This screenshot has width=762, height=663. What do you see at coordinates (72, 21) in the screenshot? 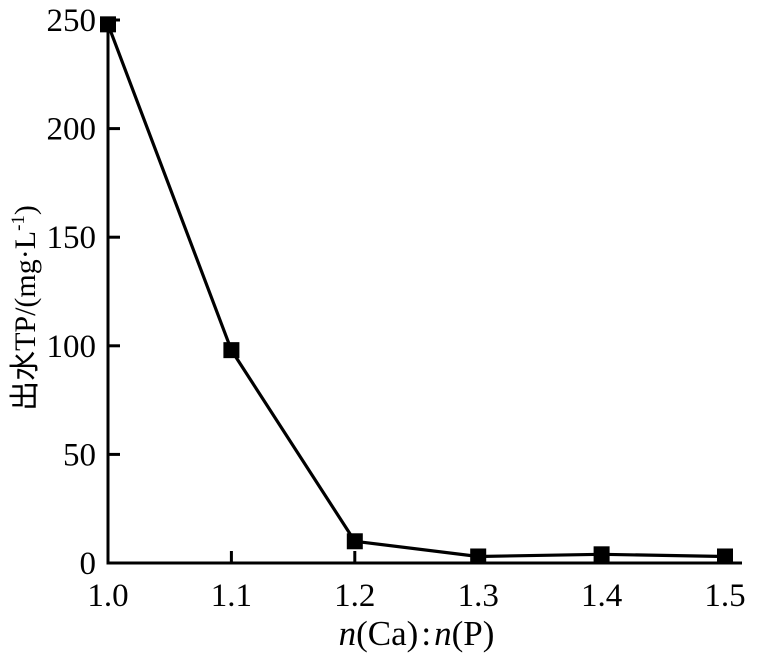
I see `y-tick-label: 250` at bounding box center [72, 21].